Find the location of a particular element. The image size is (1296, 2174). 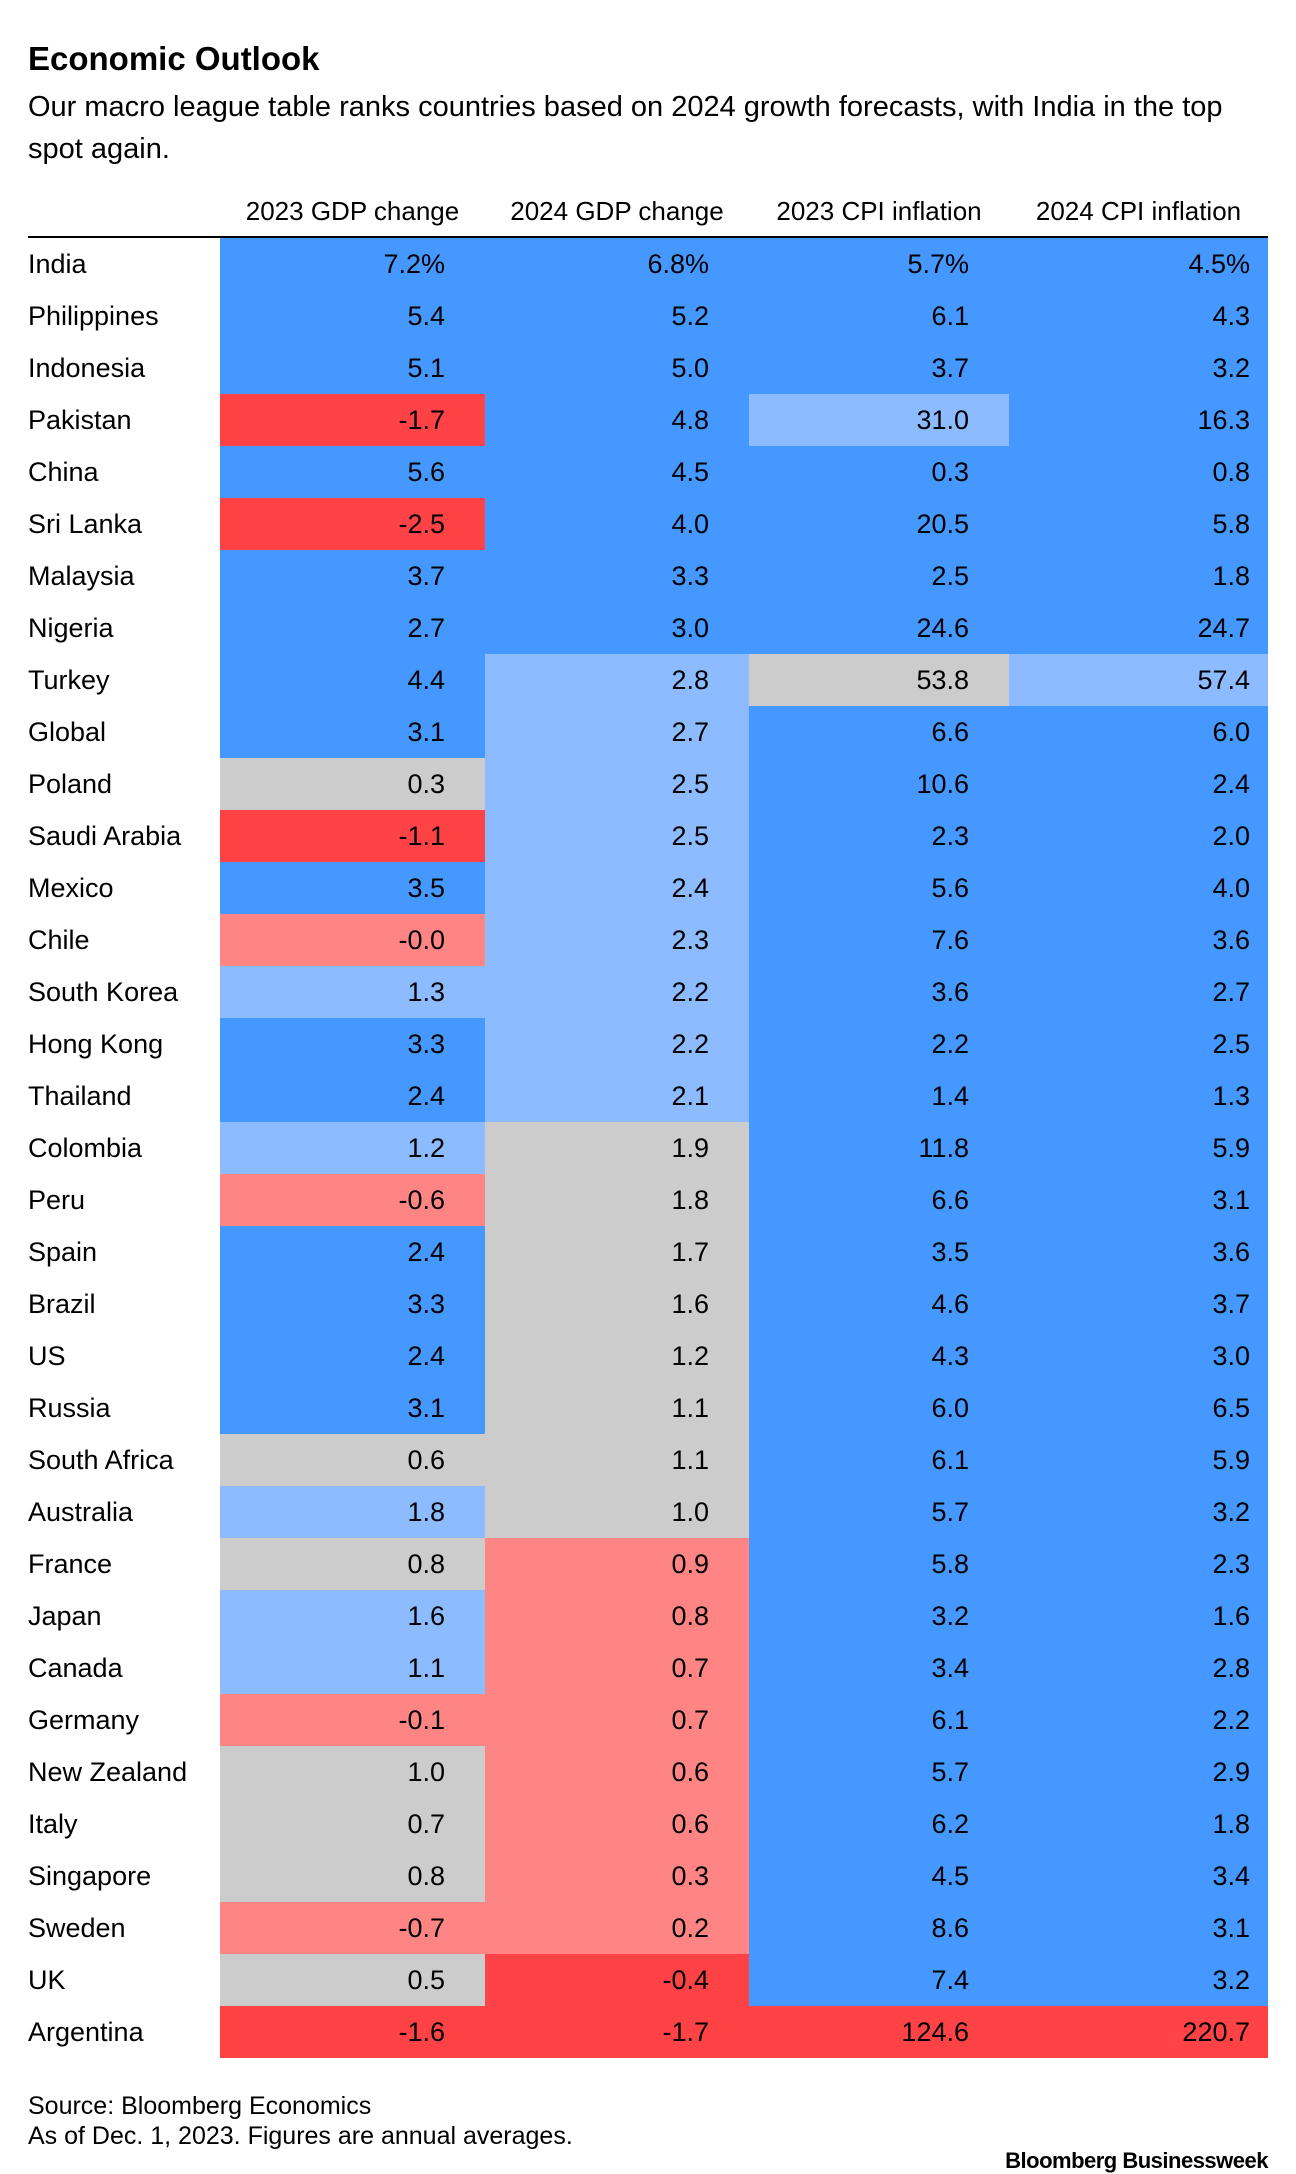

cell-cpi-2023: 31.0 is located at coordinates (879, 420).